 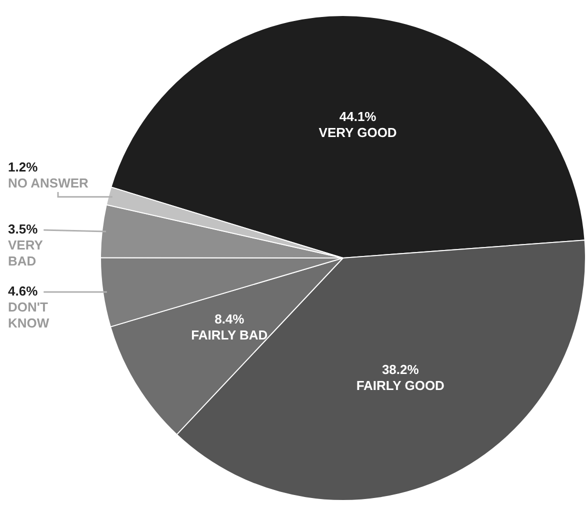 What do you see at coordinates (29, 315) in the screenshot?
I see `slice-label: DON'T KNOW` at bounding box center [29, 315].